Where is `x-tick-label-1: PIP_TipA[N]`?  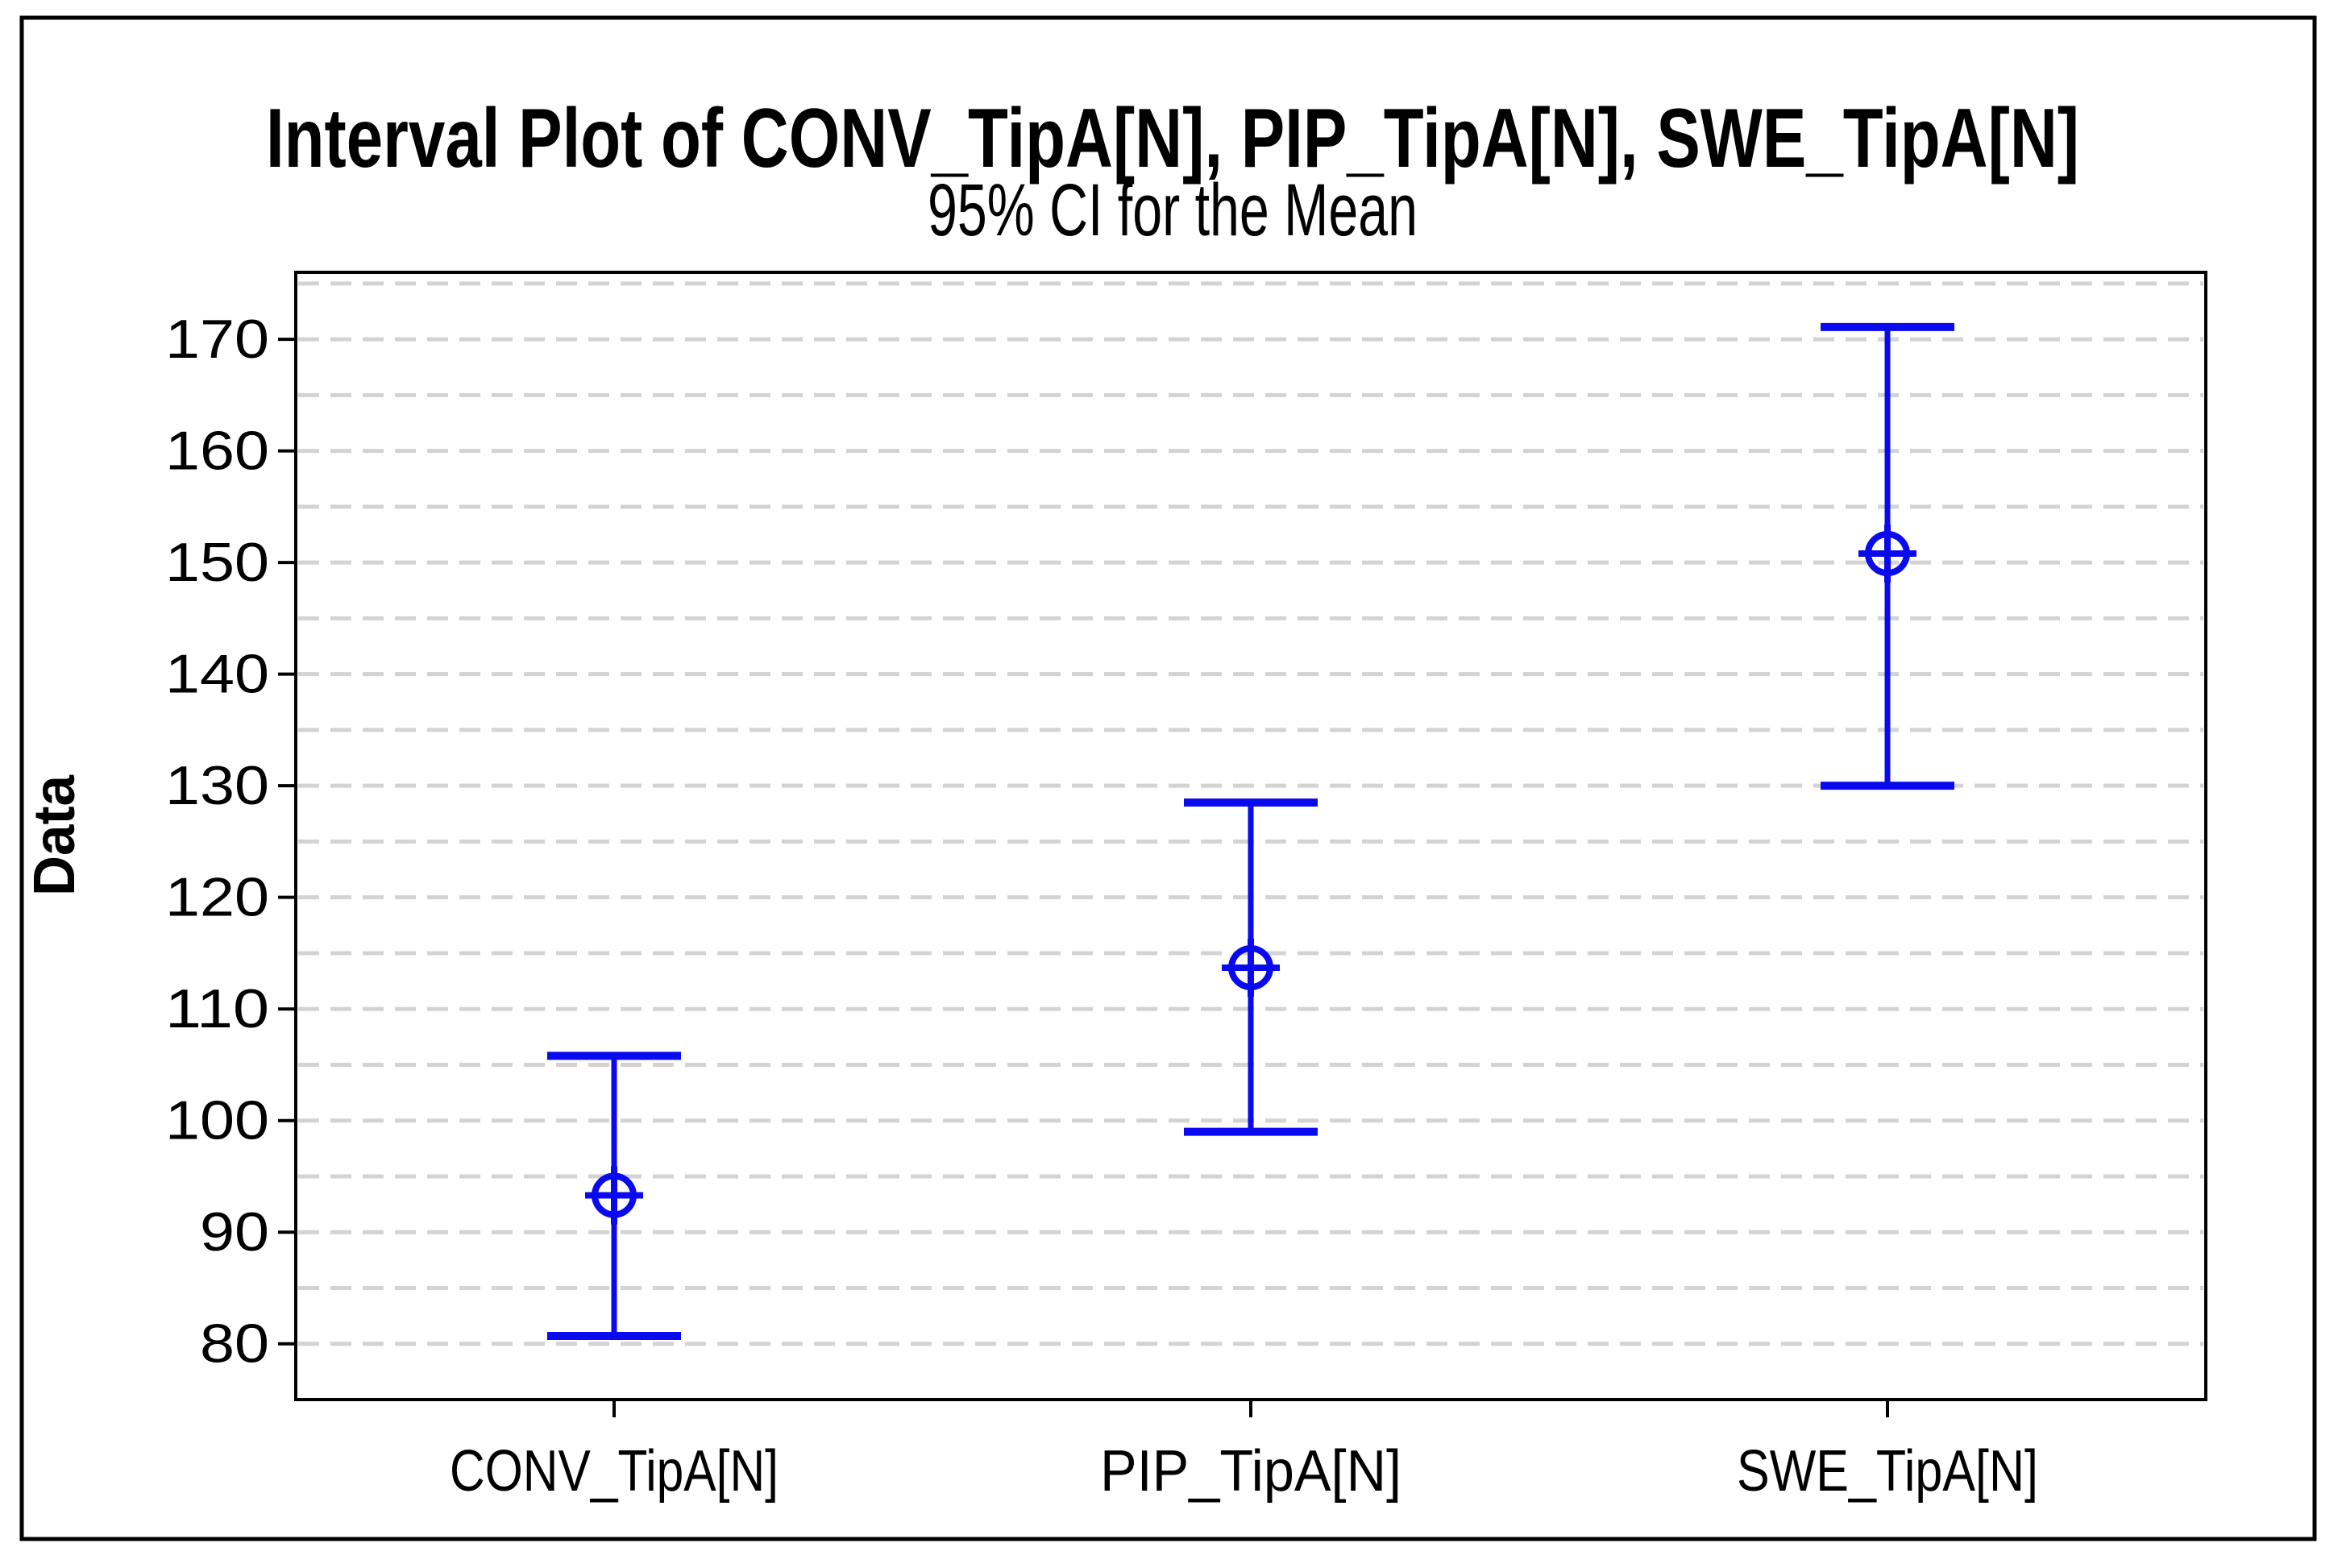
x-tick-label-1: PIP_TipA[N] is located at coordinates (1250, 1471).